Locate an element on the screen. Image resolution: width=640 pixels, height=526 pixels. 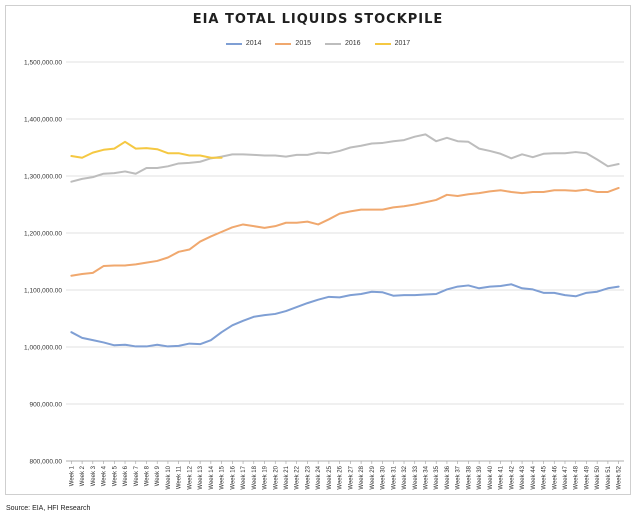
x-tick-label: Week 1 is located at coordinates (72, 475).